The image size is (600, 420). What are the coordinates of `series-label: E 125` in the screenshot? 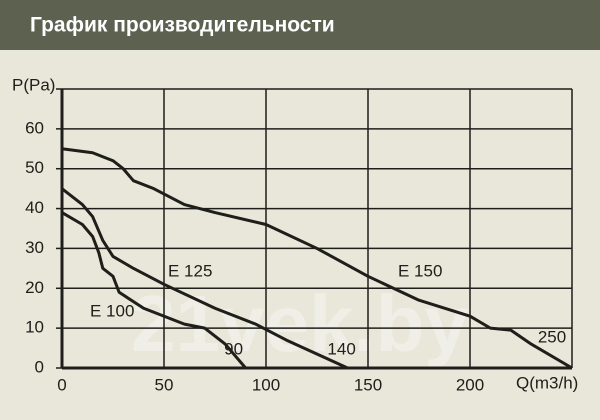 It's located at (190, 270).